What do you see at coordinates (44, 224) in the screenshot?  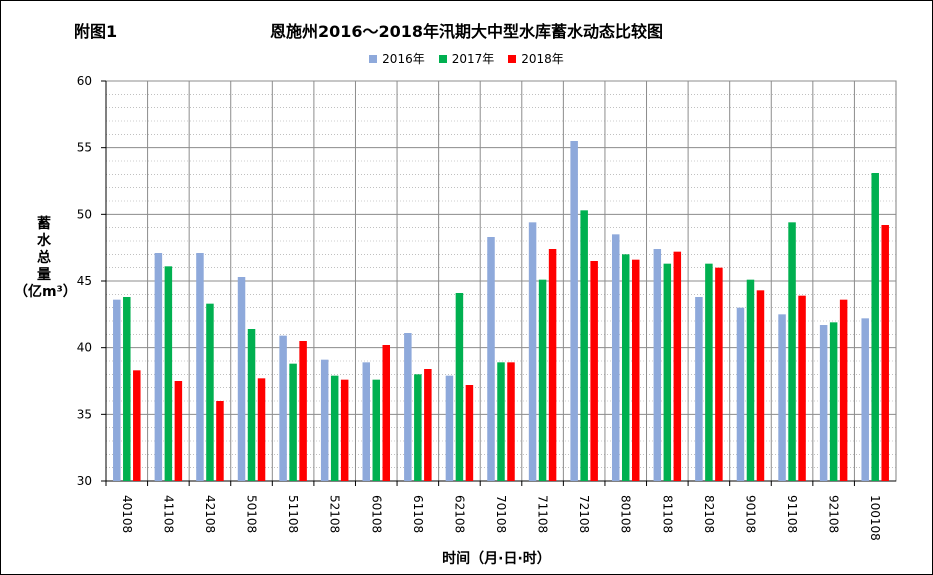 I see `y-axis-label-char: 蓄` at bounding box center [44, 224].